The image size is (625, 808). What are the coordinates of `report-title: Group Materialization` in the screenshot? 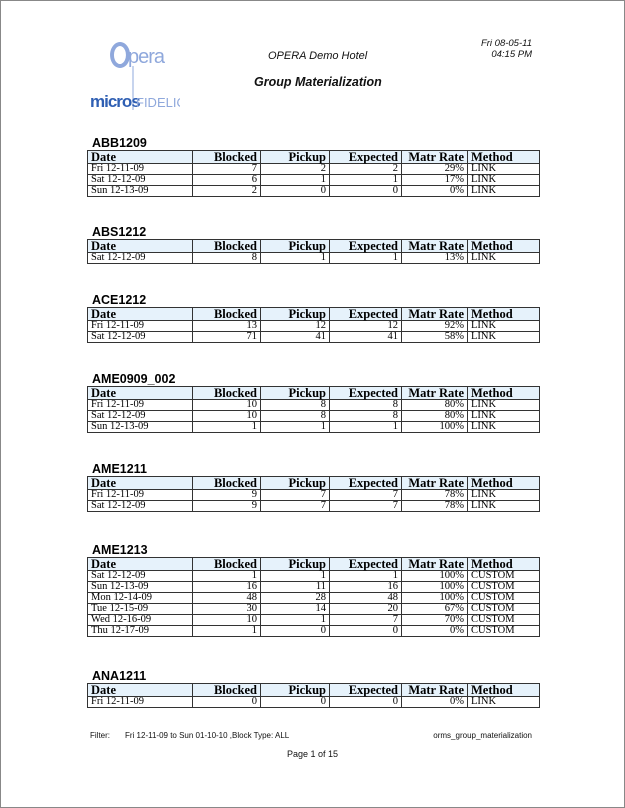 It's located at (318, 82).